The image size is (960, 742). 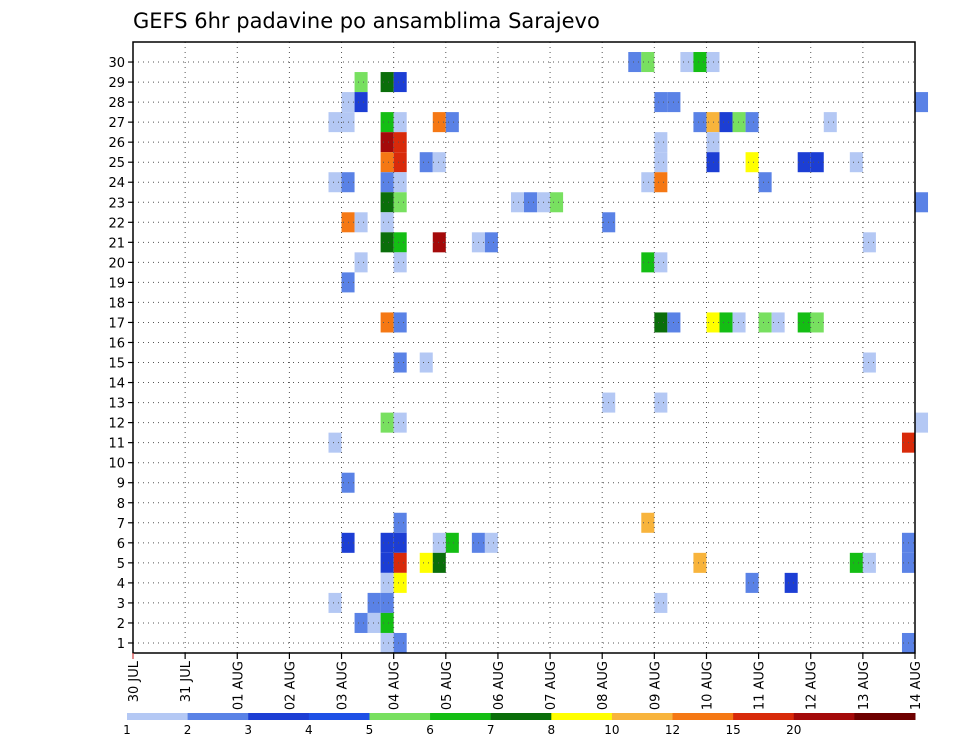 I want to click on x-tick-label: 30 JUL, so click(x=134, y=681).